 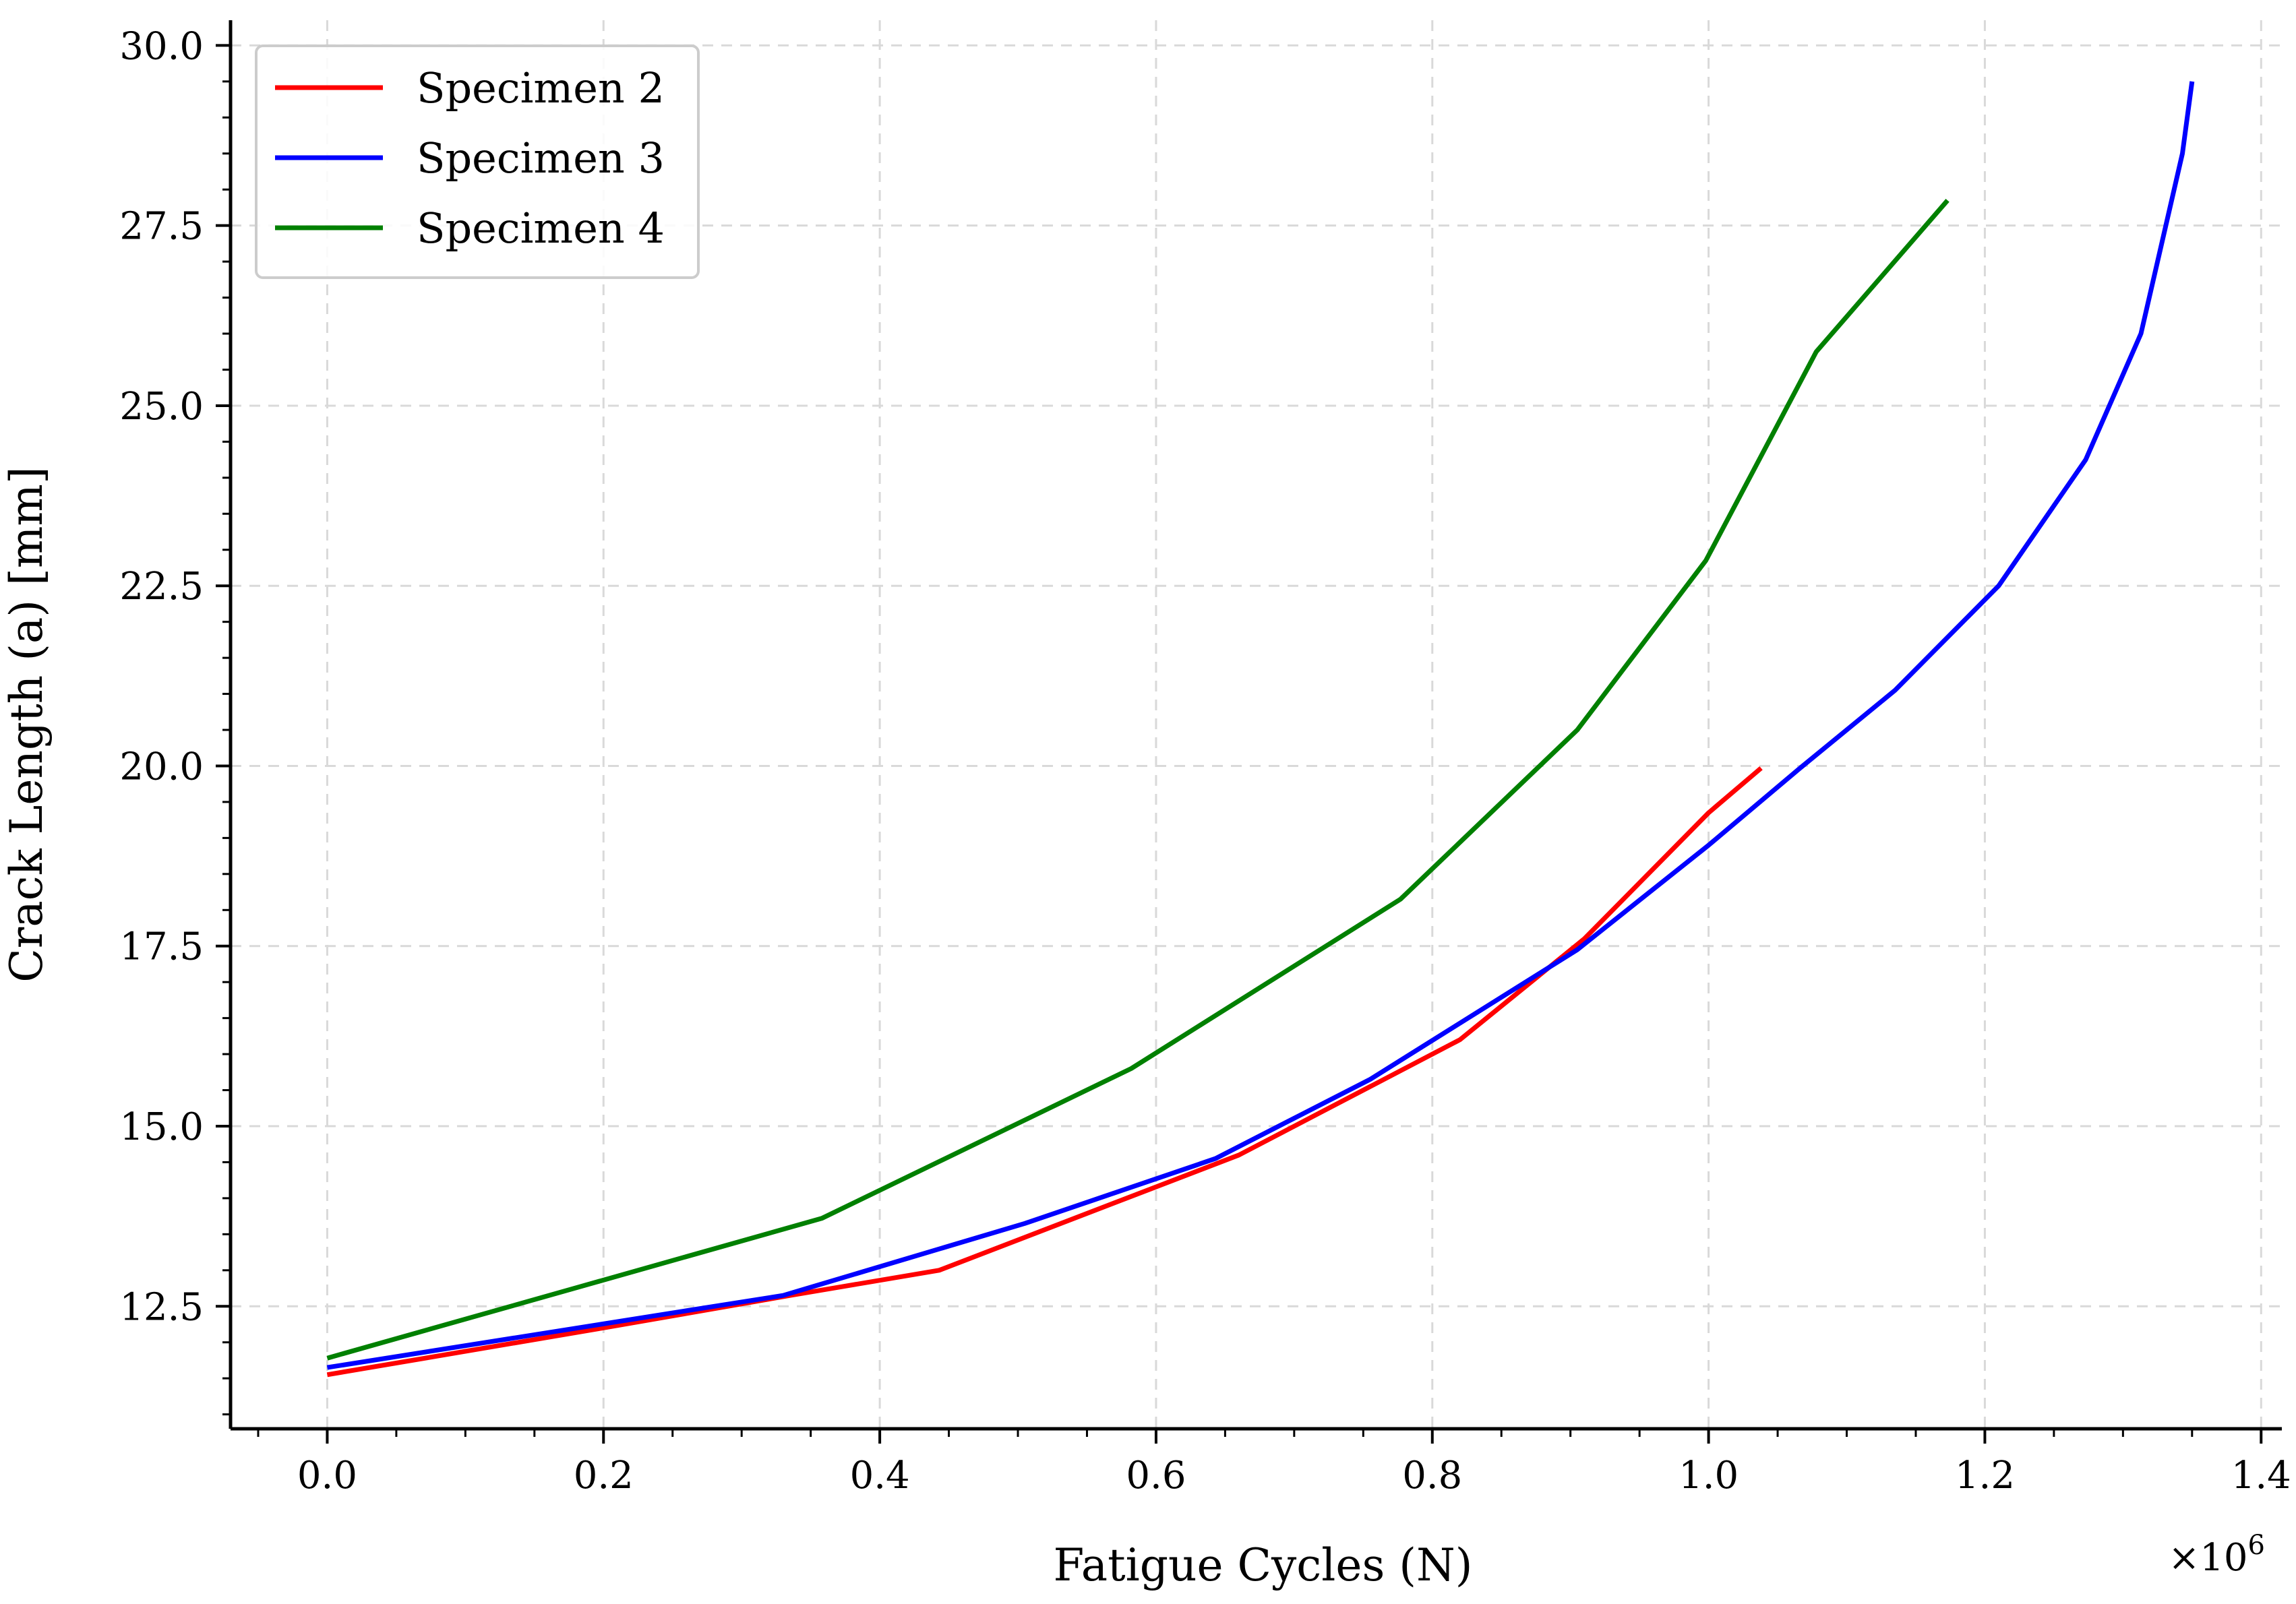 I want to click on y-tick-label: 15.0, so click(x=161, y=1127).